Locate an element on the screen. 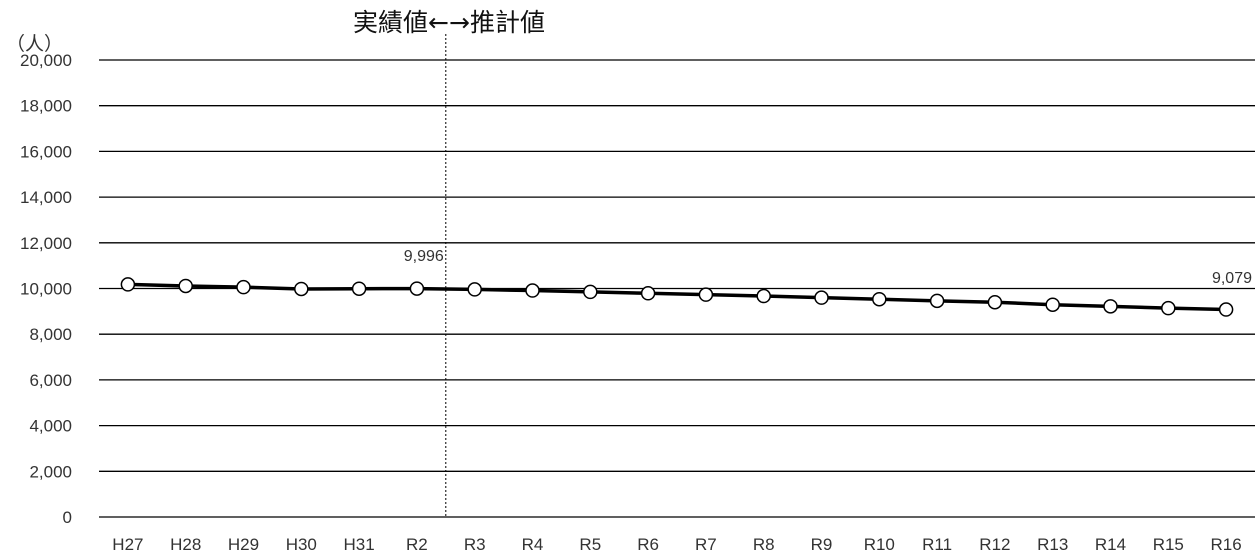  y-tick-label: 18,000 is located at coordinates (46, 106).